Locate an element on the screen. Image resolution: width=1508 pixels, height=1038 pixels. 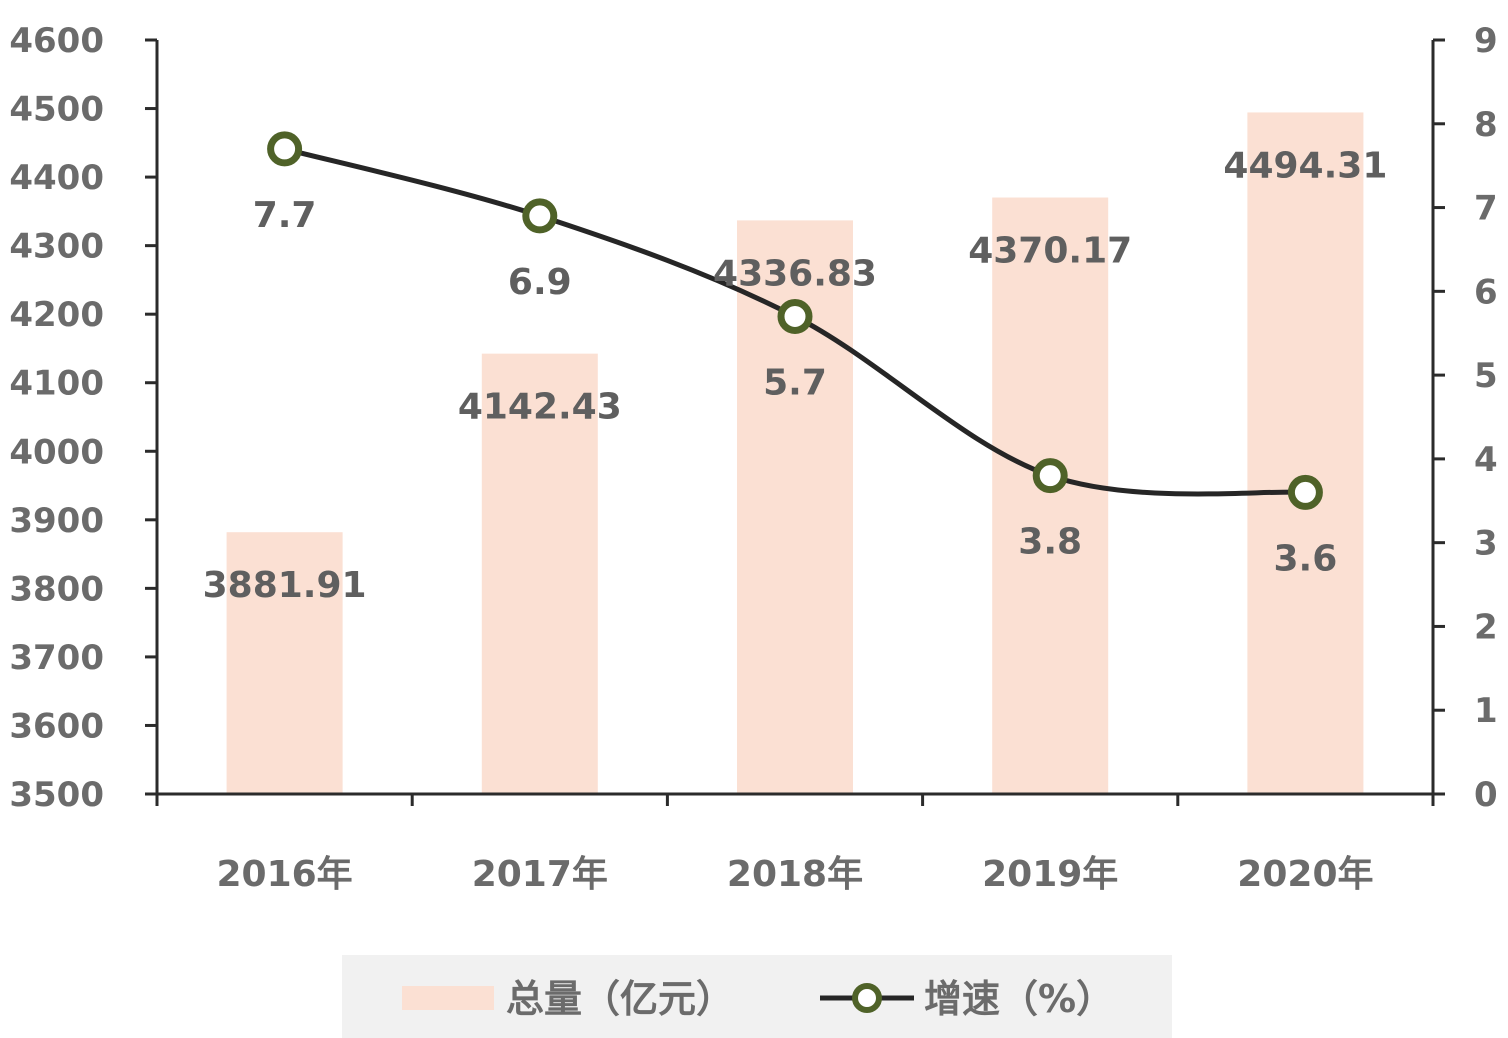
legend-bar-swatch is located at coordinates (448, 998).